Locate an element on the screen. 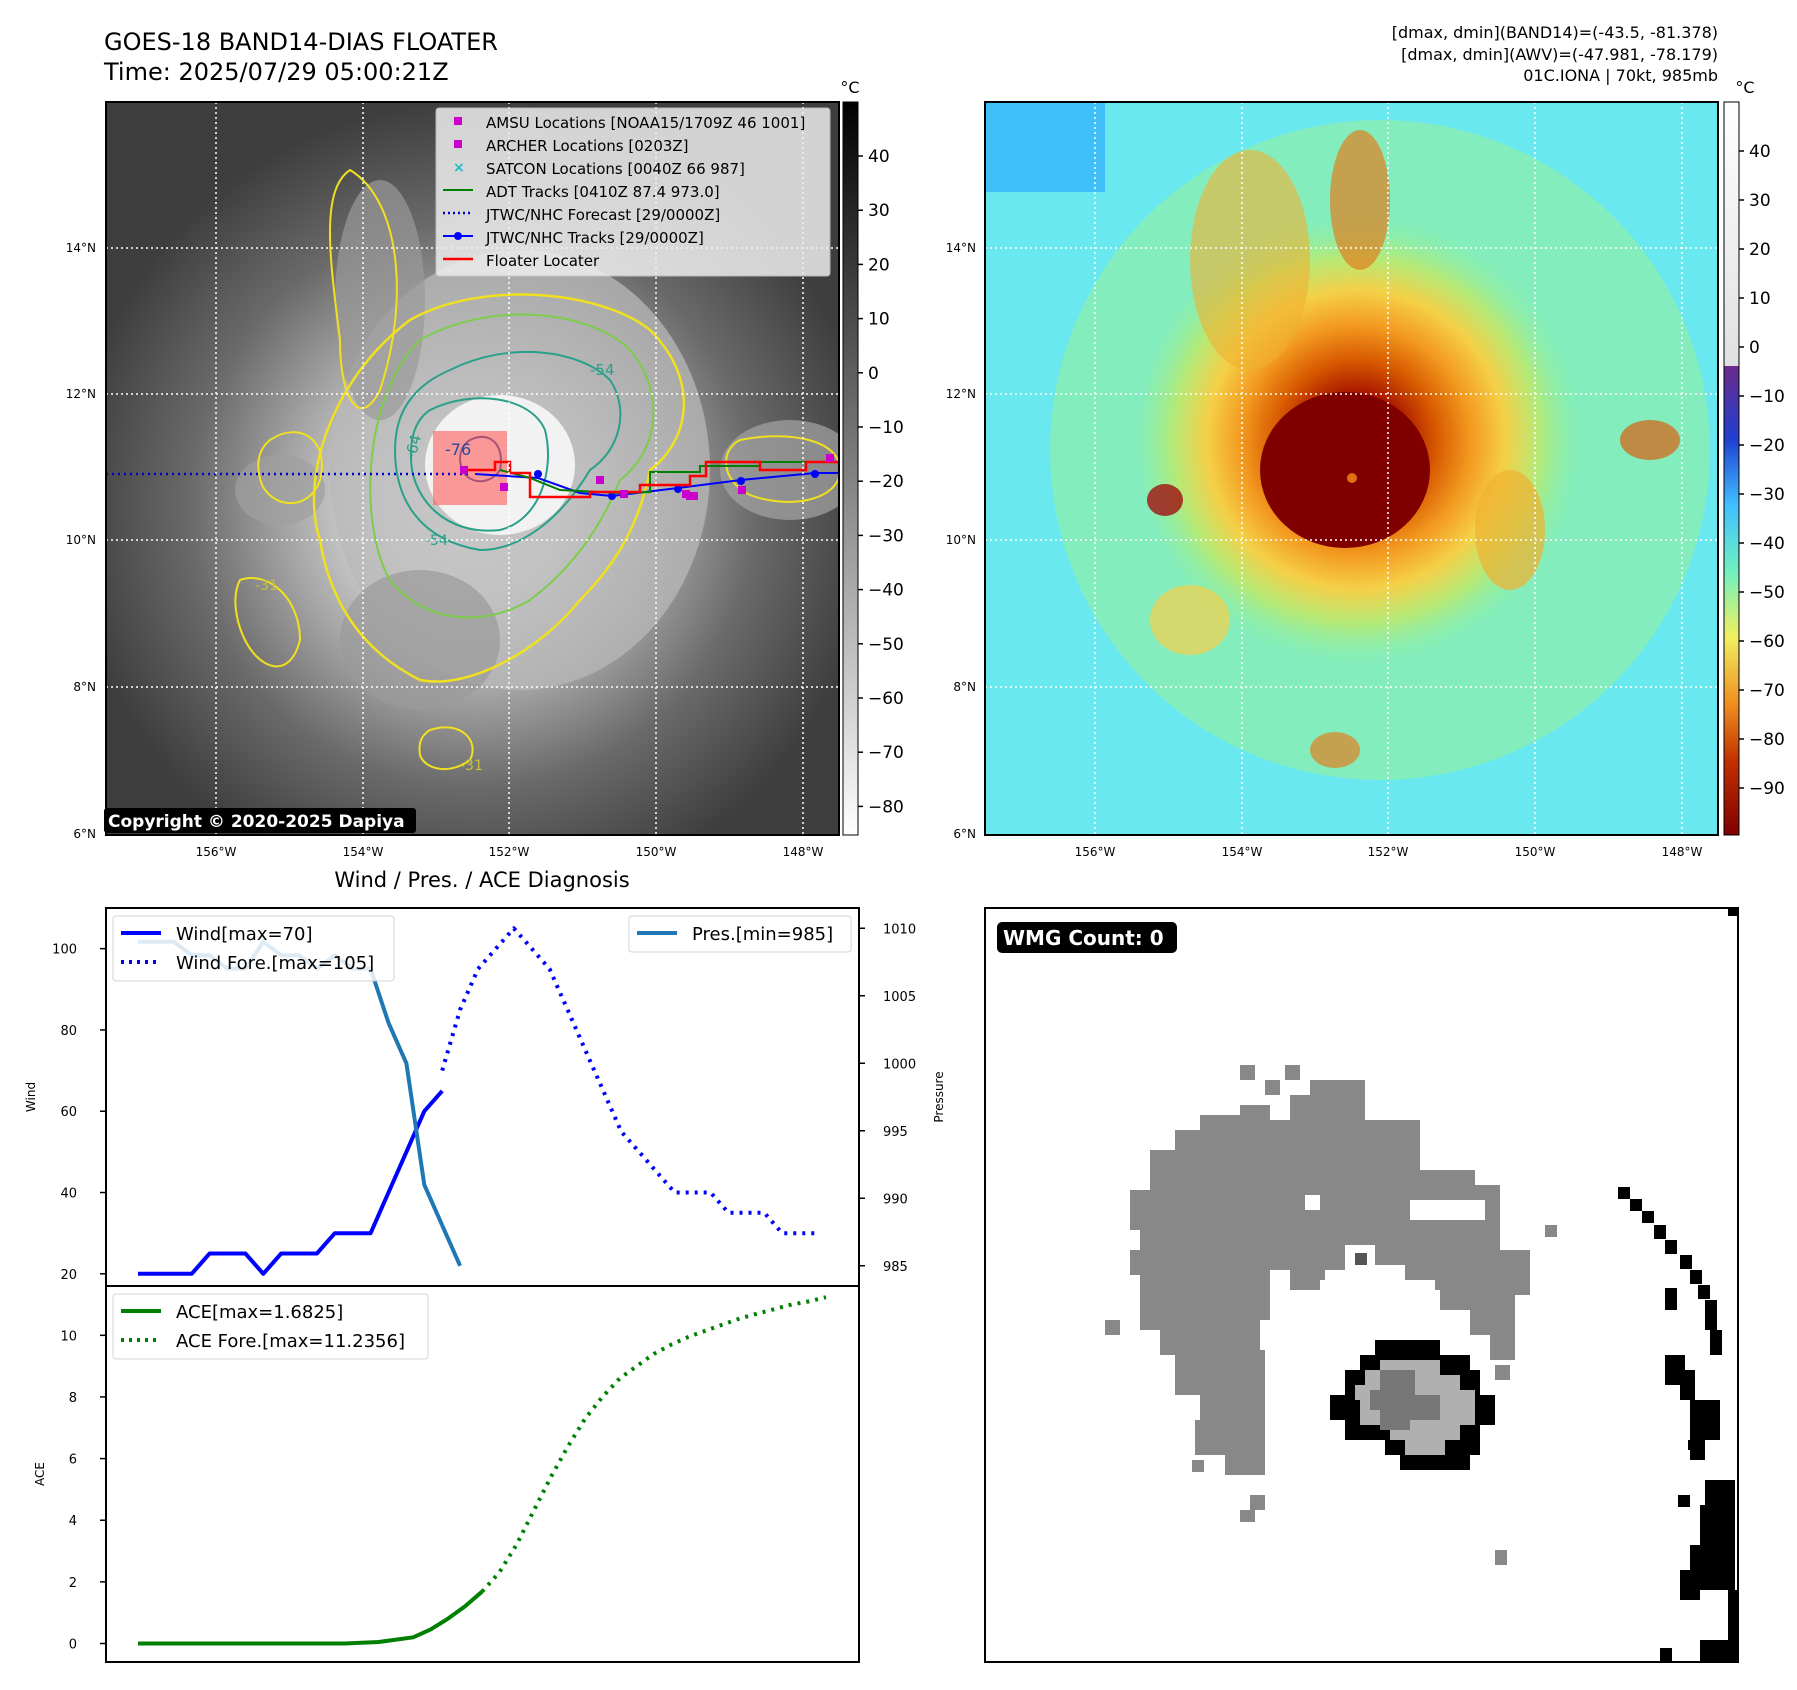 Image resolution: width=1797 pixels, height=1690 pixels. copyright-badge is located at coordinates (260, 820).